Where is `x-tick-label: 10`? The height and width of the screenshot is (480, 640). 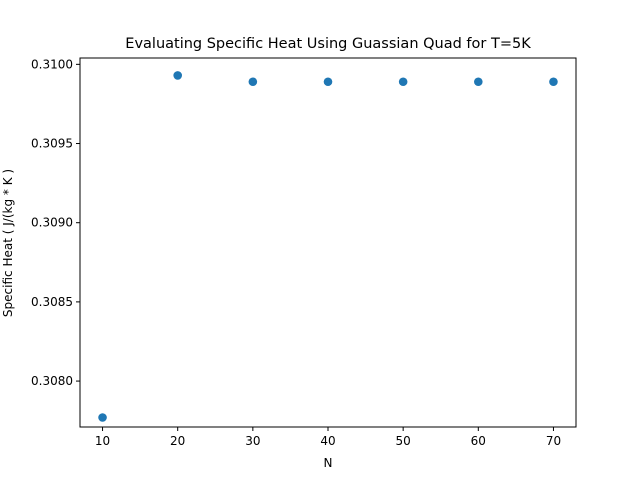
x-tick-label: 10 is located at coordinates (102, 441).